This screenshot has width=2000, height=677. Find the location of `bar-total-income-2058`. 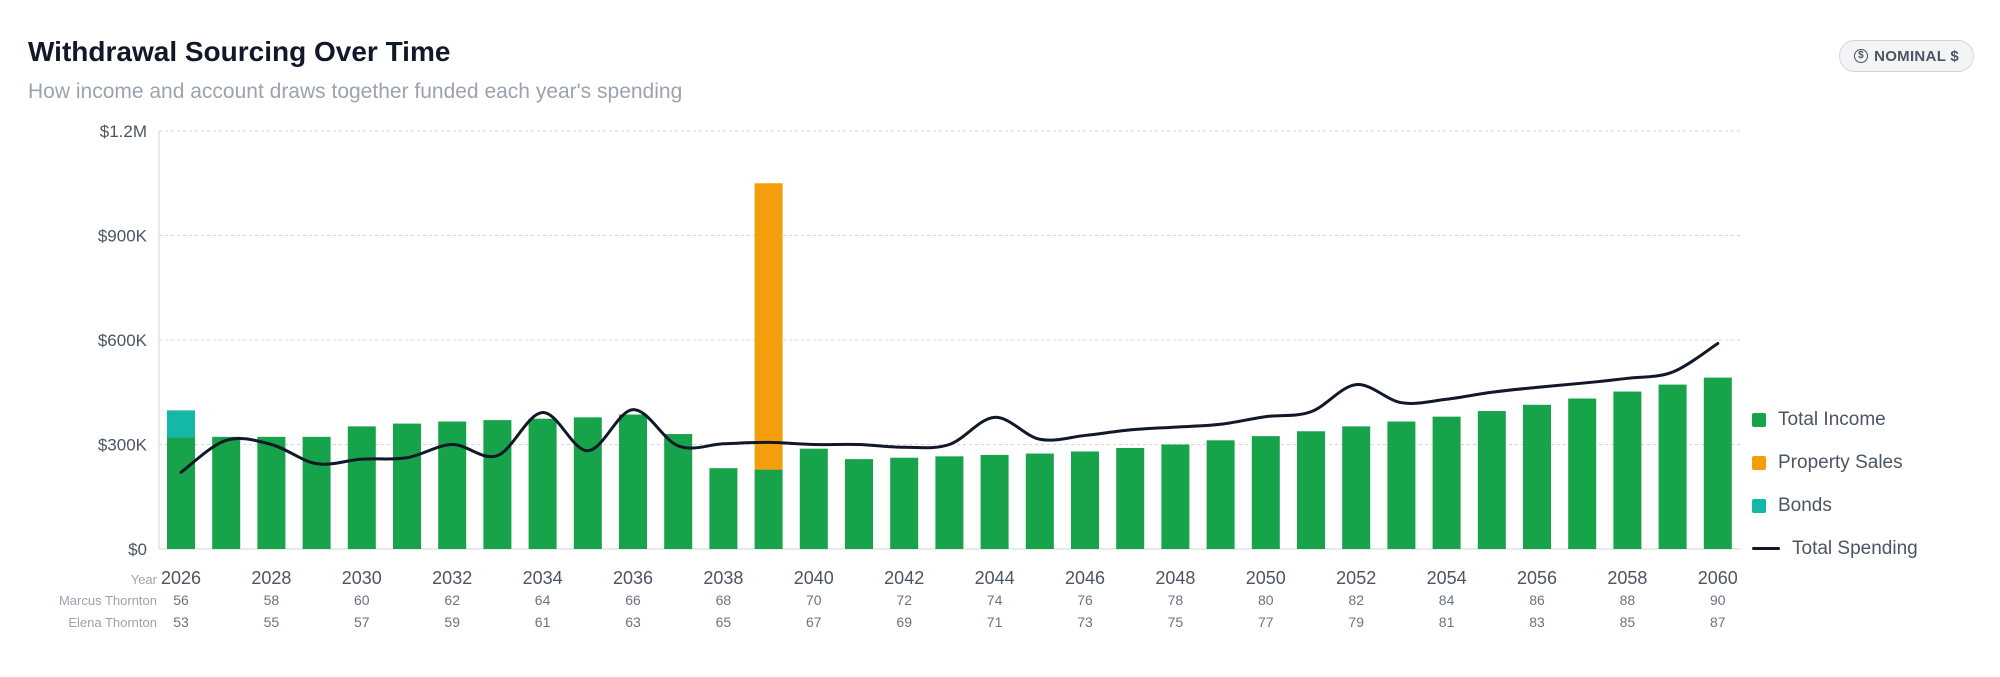

bar-total-income-2058 is located at coordinates (1627, 470).